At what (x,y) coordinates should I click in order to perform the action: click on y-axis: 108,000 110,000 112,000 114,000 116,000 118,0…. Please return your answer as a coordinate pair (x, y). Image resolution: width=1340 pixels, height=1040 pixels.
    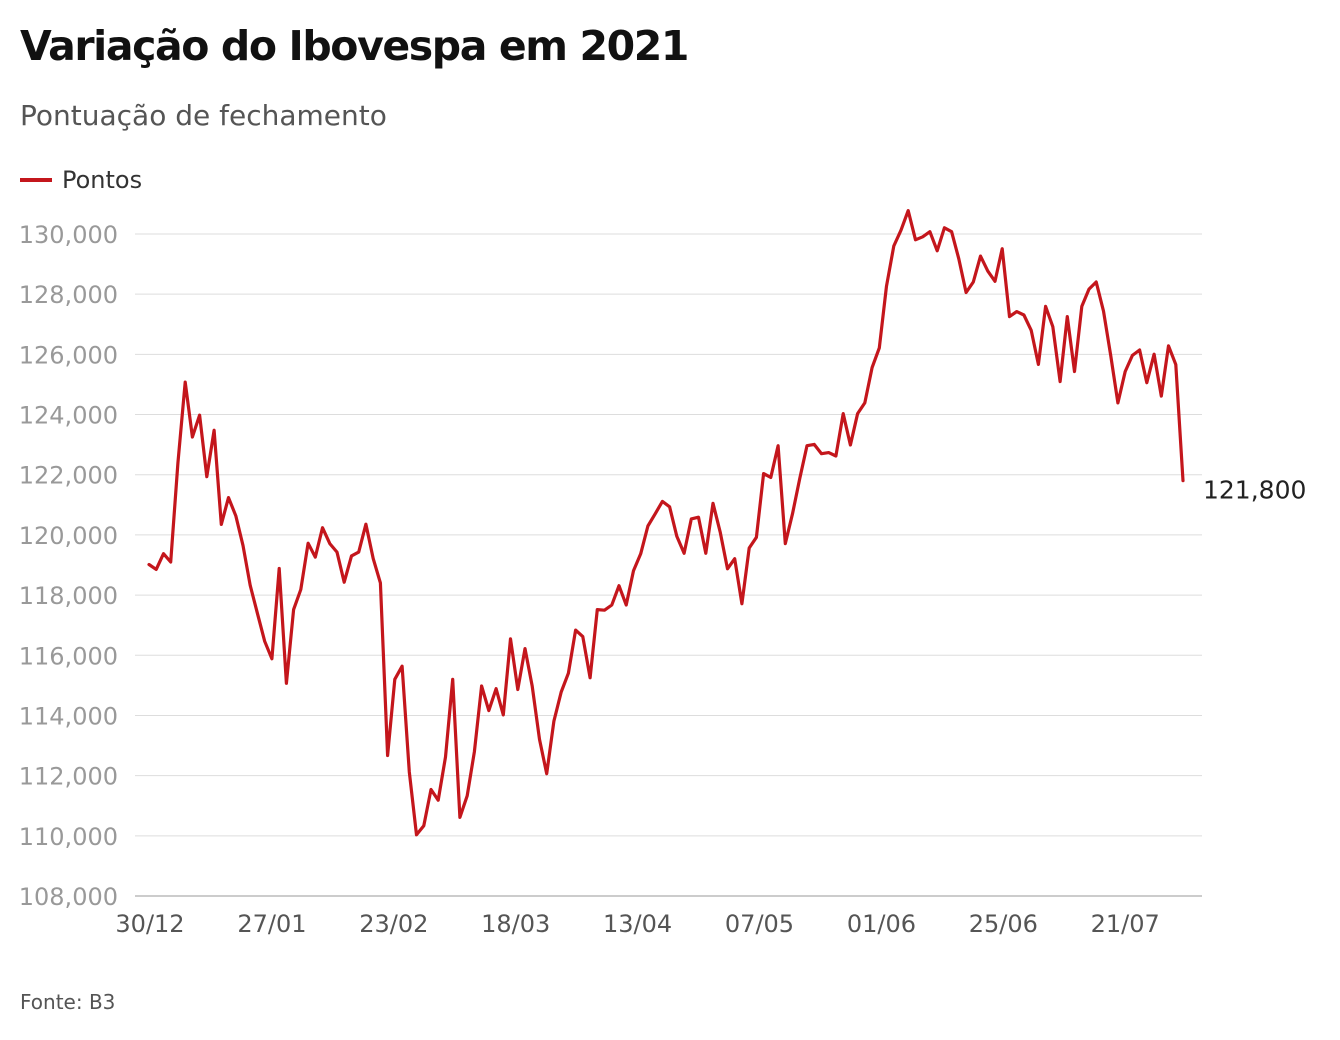
    Looking at the image, I should click on (68, 566).